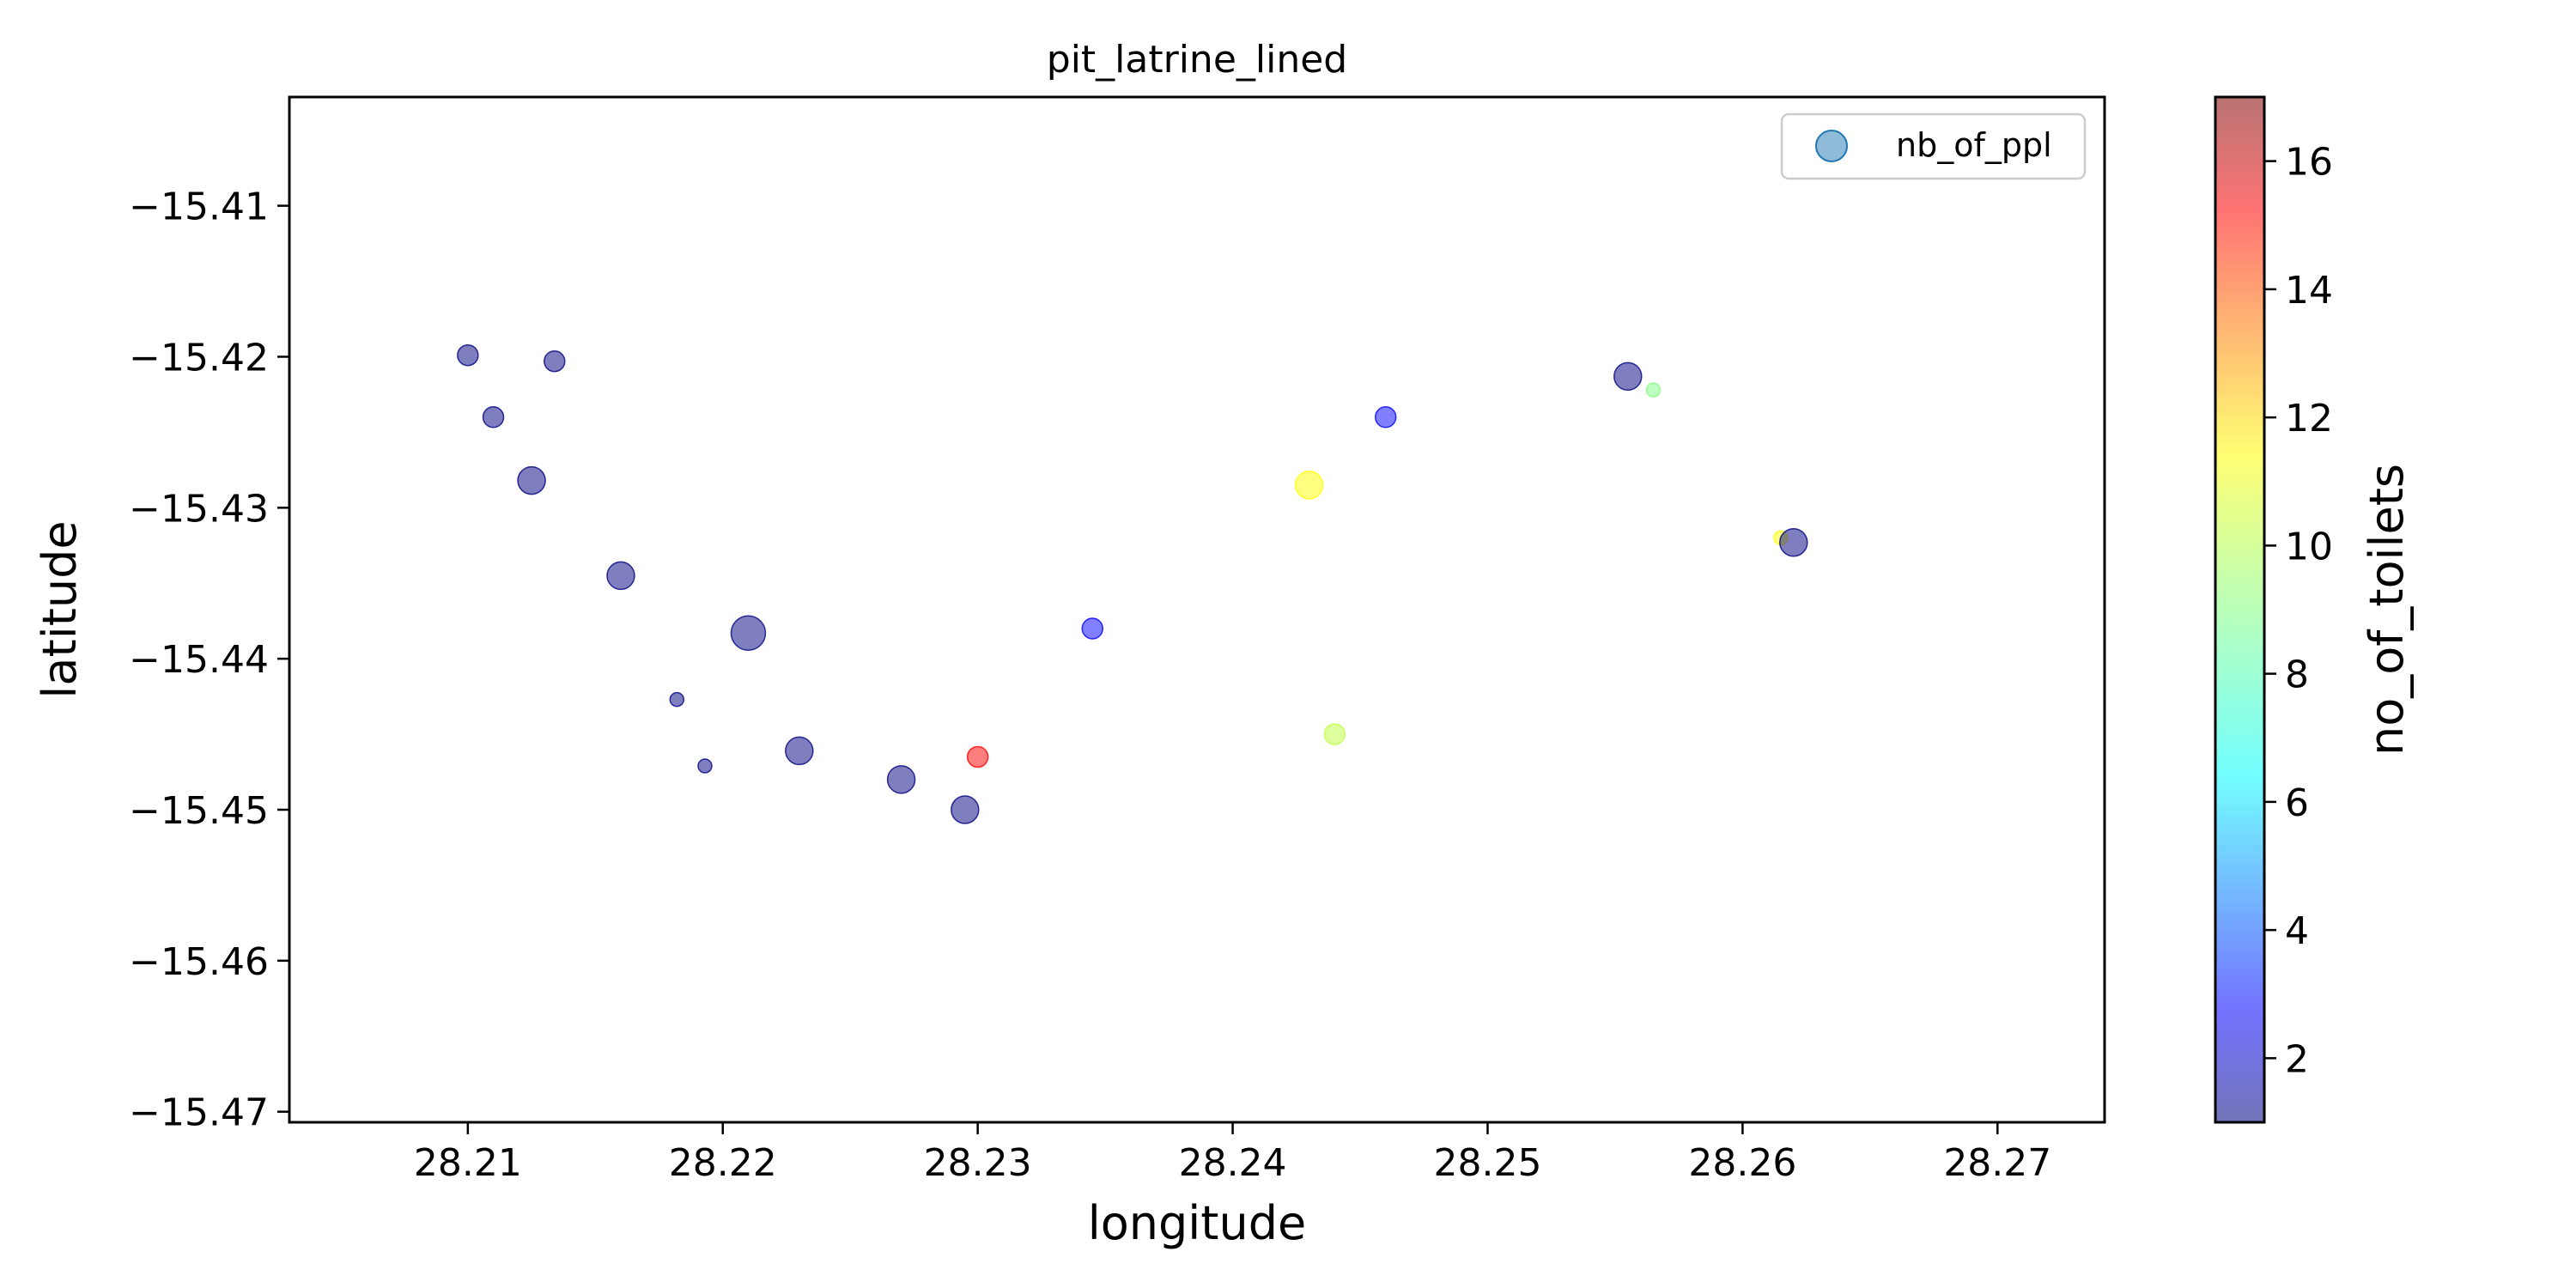 The image size is (2576, 1288). What do you see at coordinates (60, 609) in the screenshot?
I see `y-axis-title: latitude` at bounding box center [60, 609].